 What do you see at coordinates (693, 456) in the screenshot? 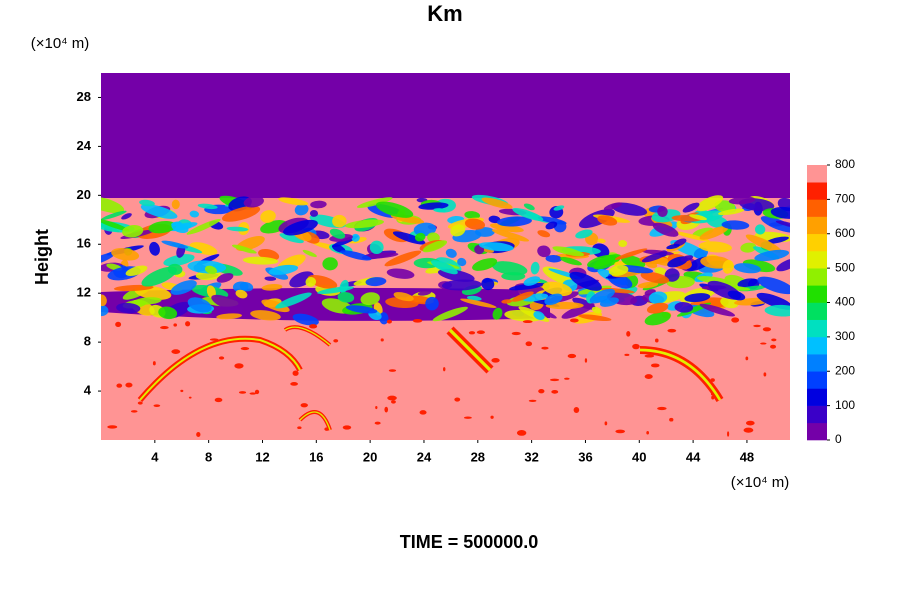
I see `x-tick-label: 44` at bounding box center [693, 456].